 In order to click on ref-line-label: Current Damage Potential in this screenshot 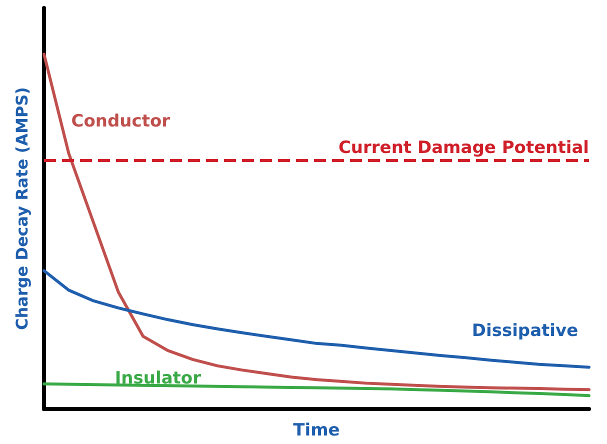, I will do `click(463, 148)`.